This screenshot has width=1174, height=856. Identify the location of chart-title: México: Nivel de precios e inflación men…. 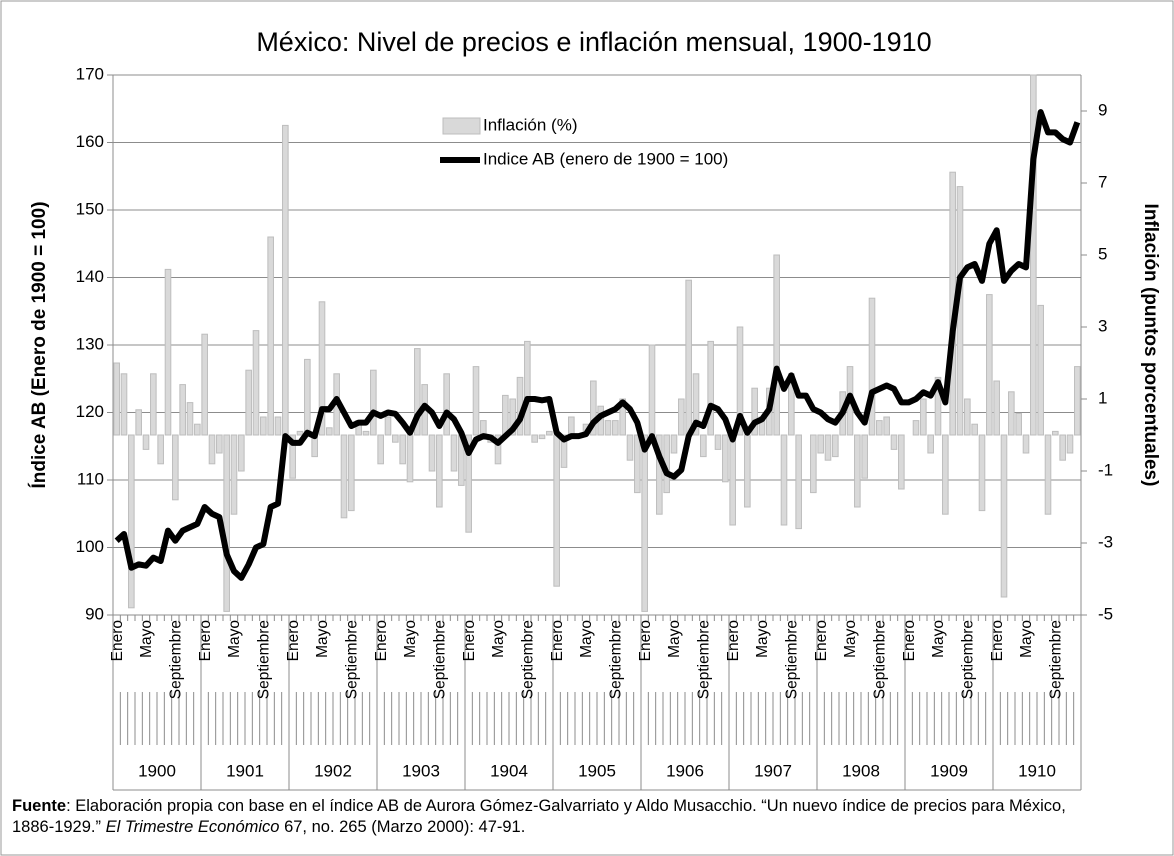
(593, 42).